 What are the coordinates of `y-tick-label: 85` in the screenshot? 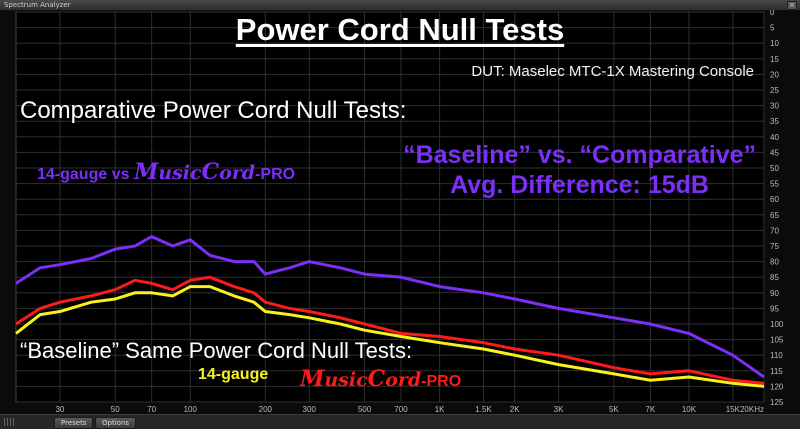 It's located at (774, 277).